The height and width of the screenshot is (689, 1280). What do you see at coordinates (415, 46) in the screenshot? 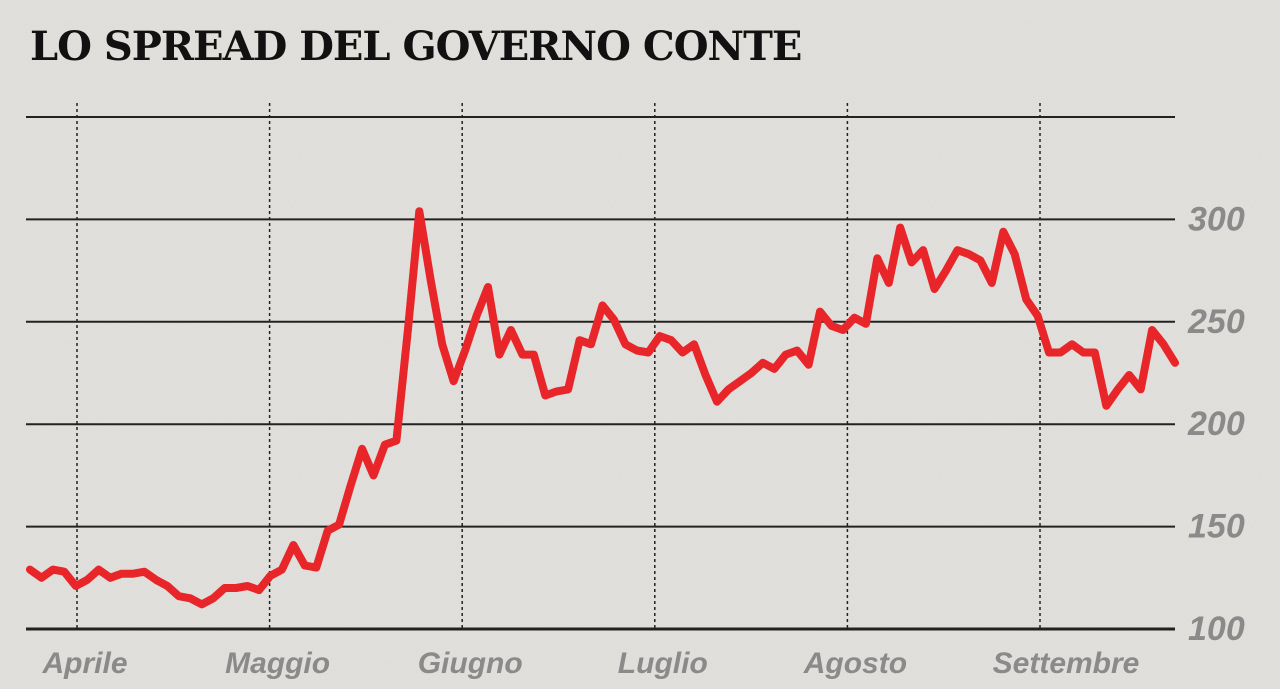
I see `chart-title: LO SPREAD DEL GOVERNO CONTE` at bounding box center [415, 46].